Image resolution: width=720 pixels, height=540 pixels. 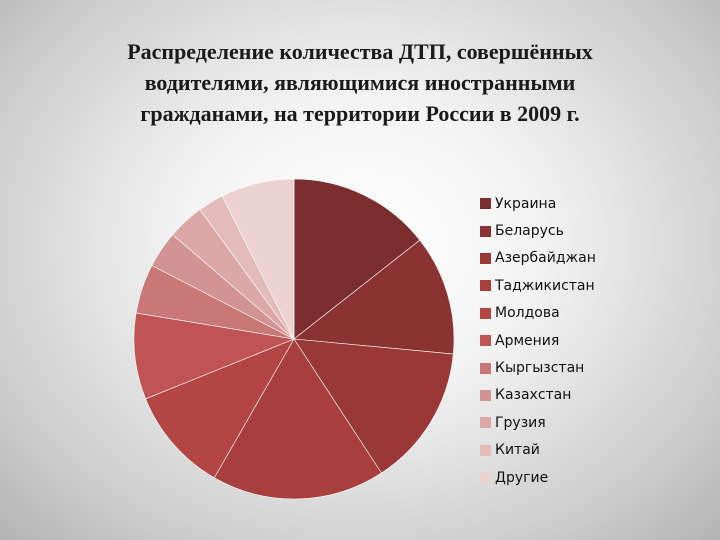 What do you see at coordinates (517, 450) in the screenshot?
I see `legend-label: Китай` at bounding box center [517, 450].